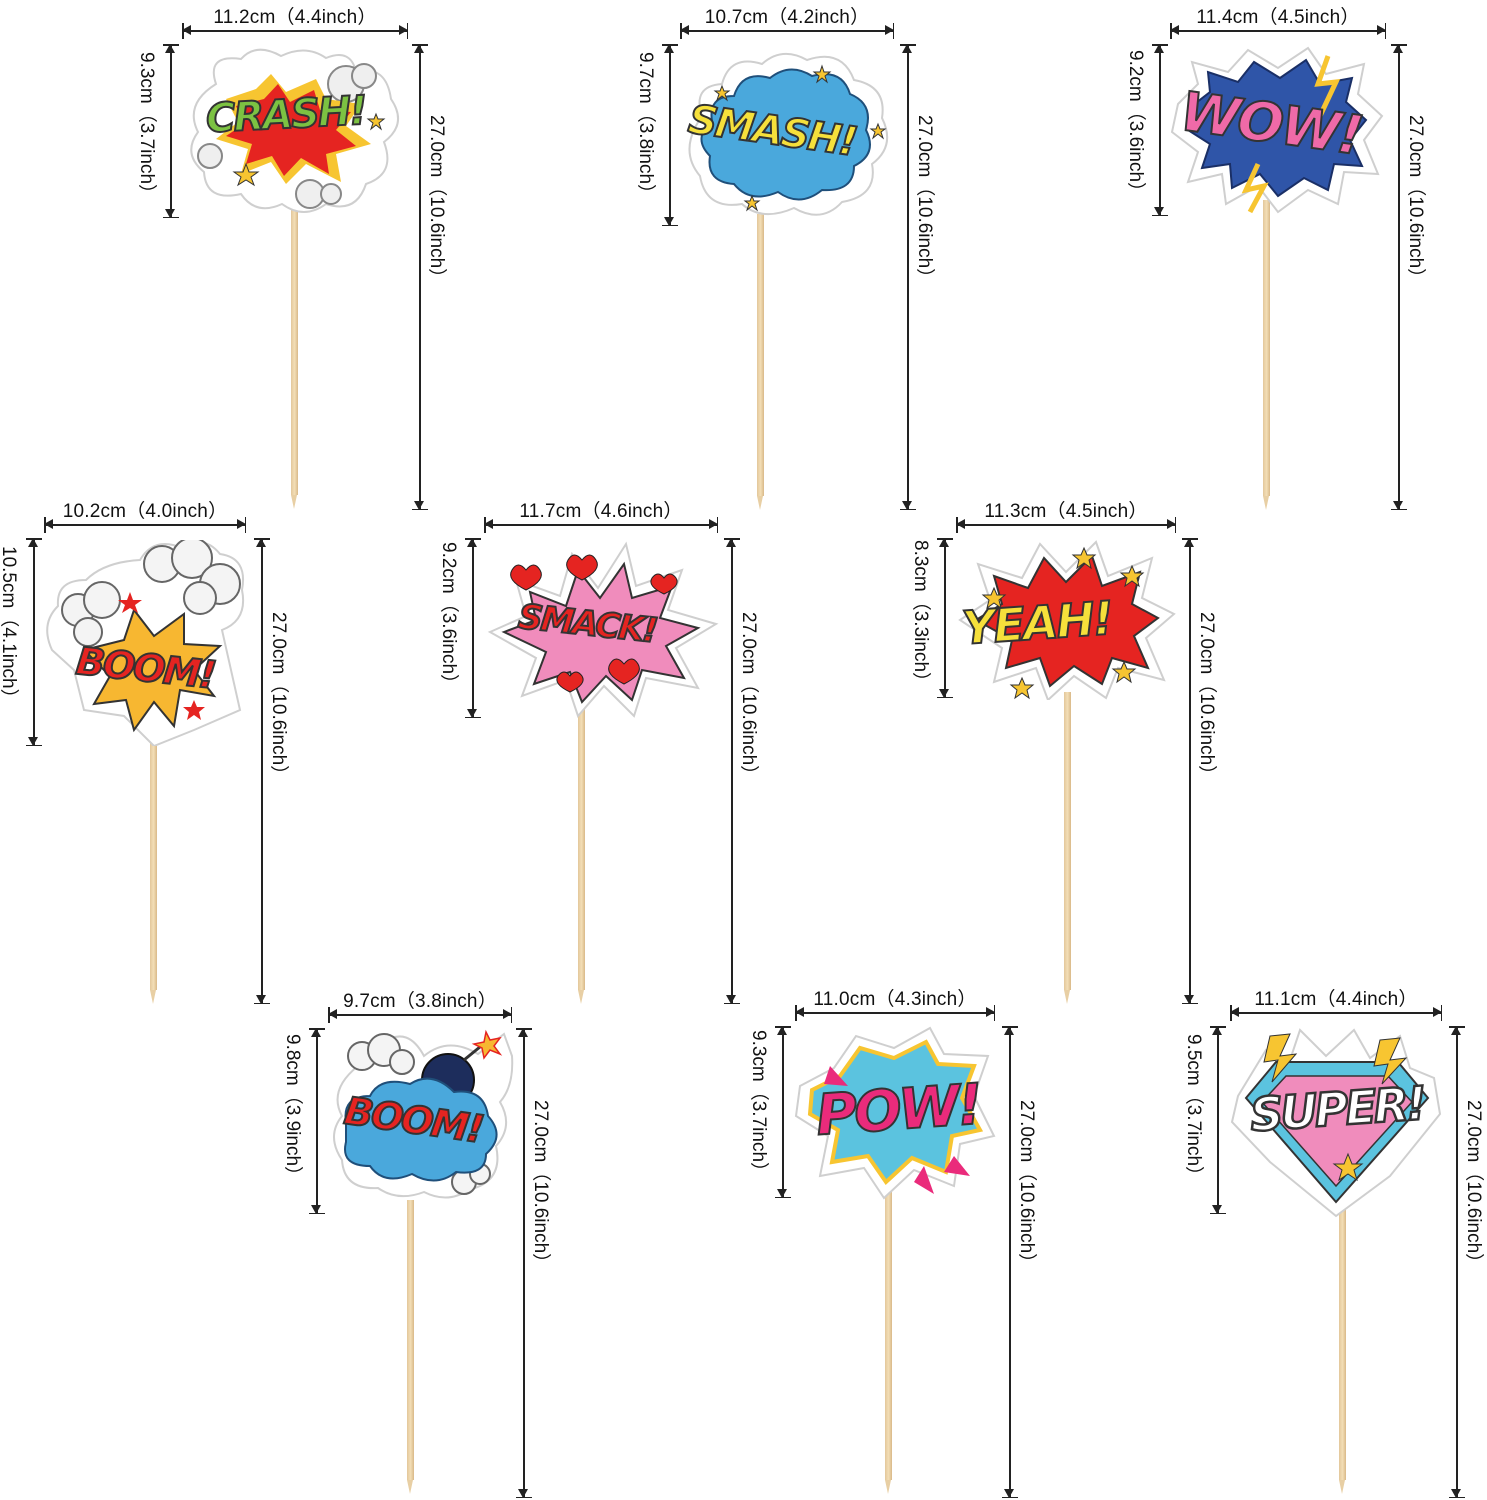 The width and height of the screenshot is (1487, 1500). I want to click on crash-word: CRASH!, so click(286, 115).